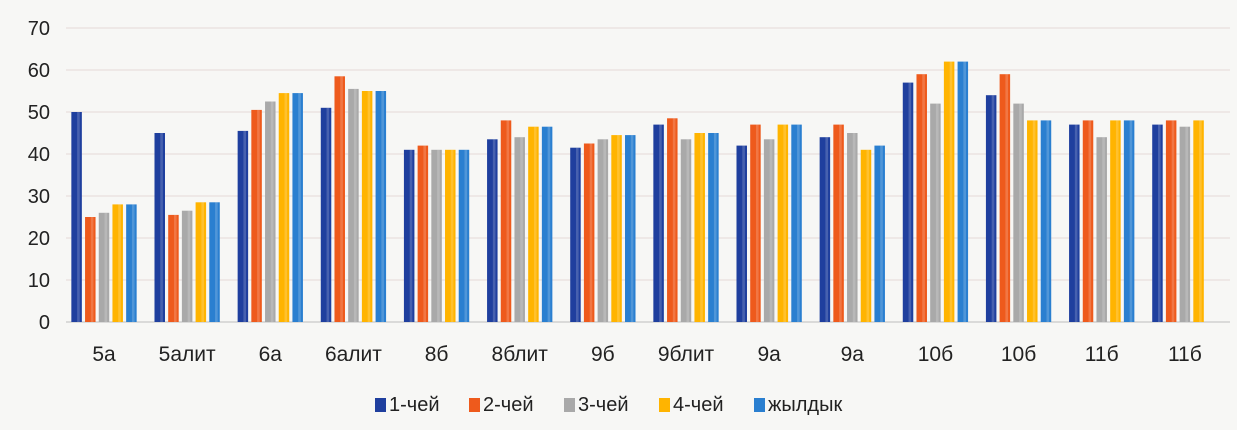 The height and width of the screenshot is (430, 1237). I want to click on x-tick-label: 5а, so click(104, 354).